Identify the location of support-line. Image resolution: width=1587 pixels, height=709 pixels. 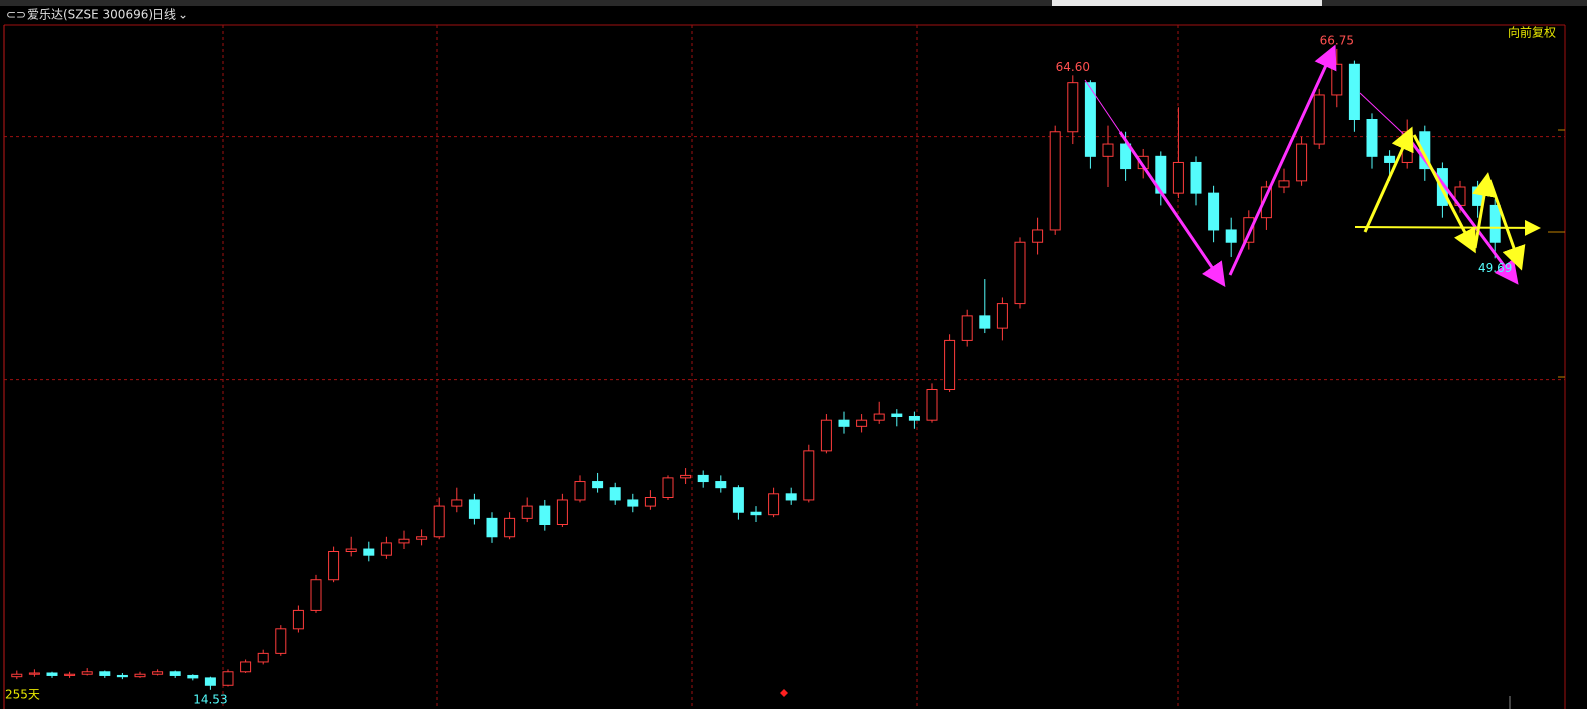
(1447, 227).